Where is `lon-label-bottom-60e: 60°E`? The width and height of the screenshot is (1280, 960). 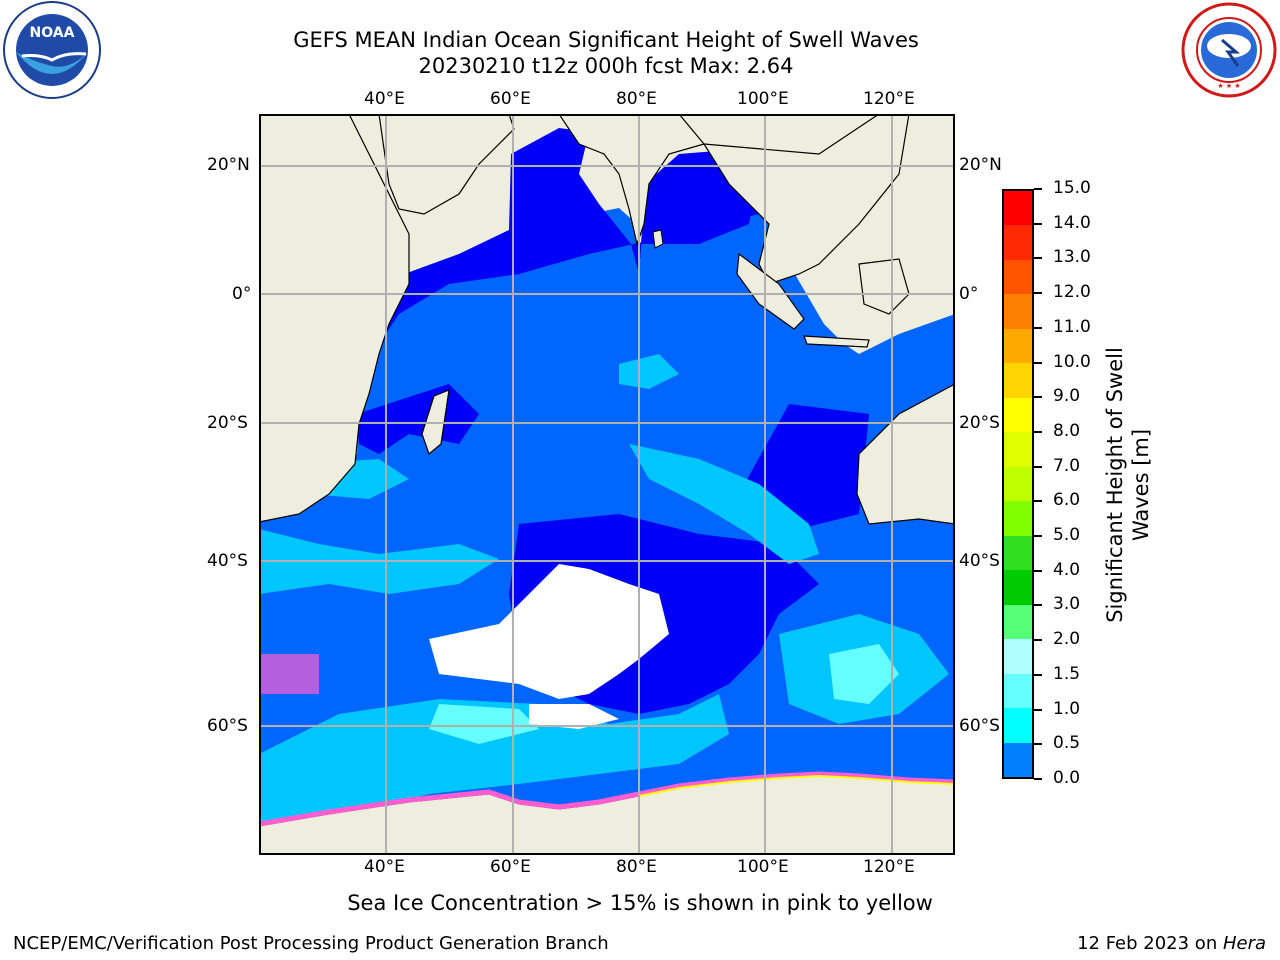
lon-label-bottom-60e: 60°E is located at coordinates (510, 867).